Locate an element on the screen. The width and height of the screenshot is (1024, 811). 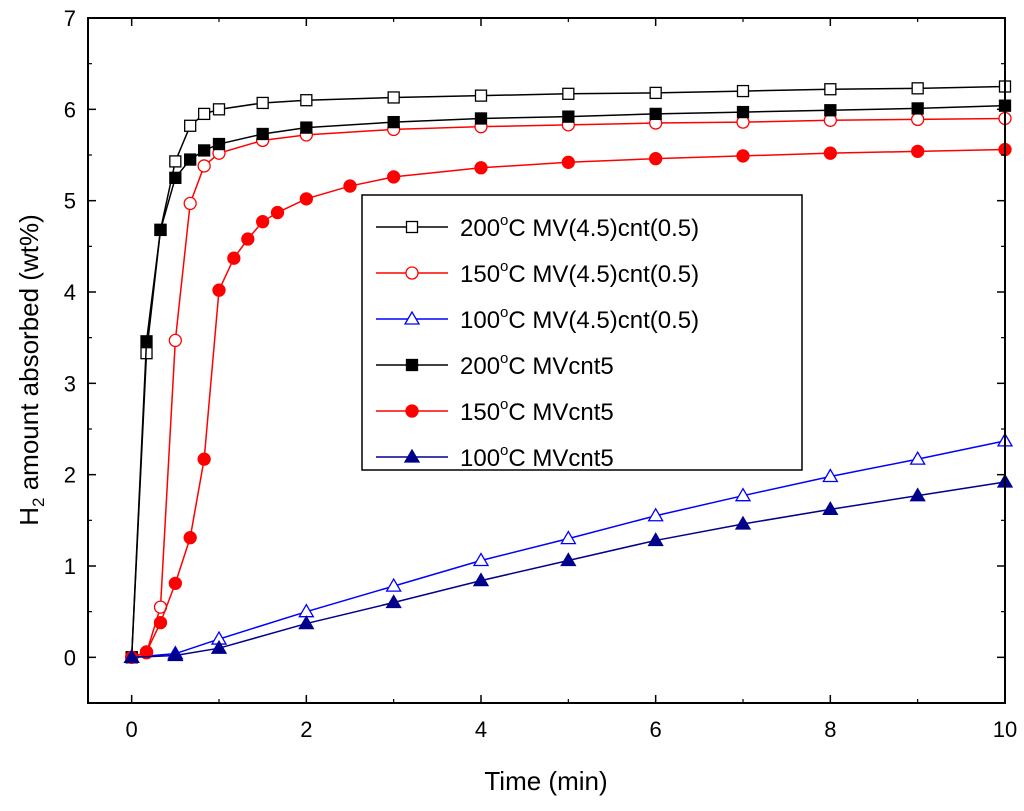
legend-box is located at coordinates (582, 332).